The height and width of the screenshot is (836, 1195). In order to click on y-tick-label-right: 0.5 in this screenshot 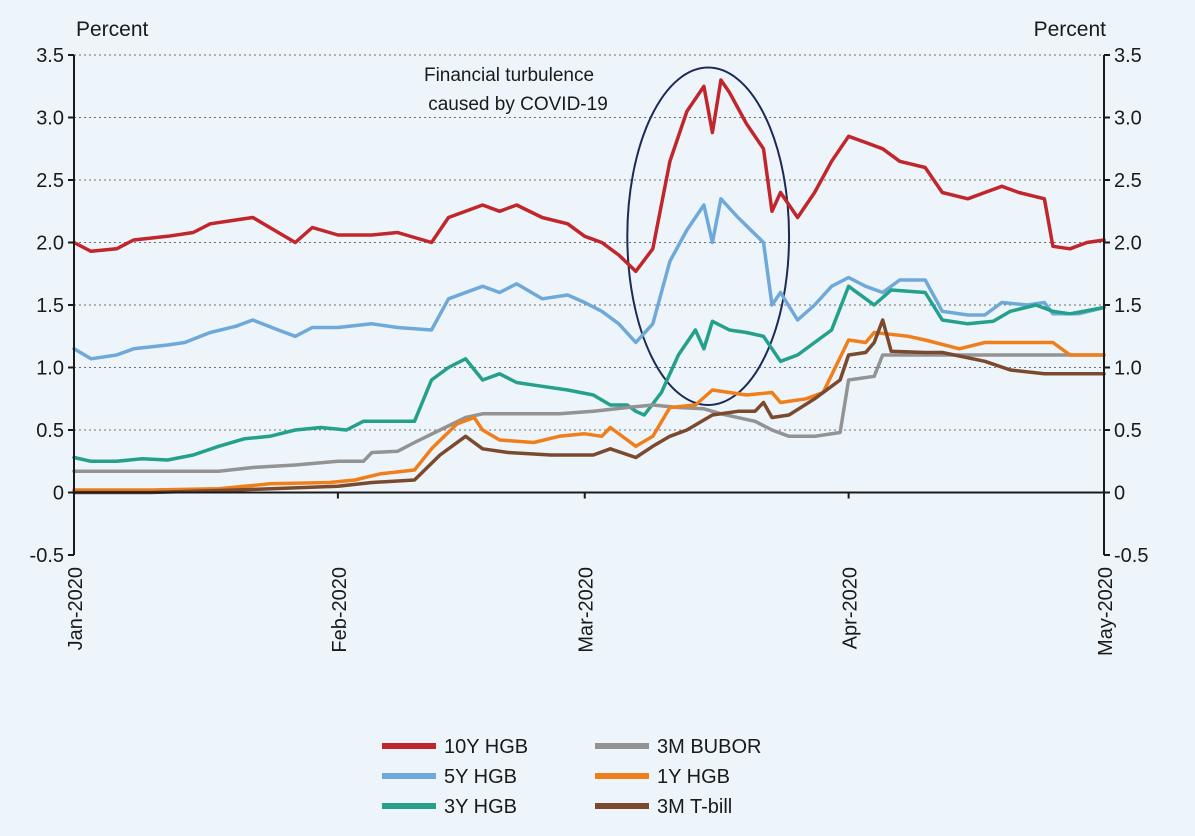, I will do `click(1128, 431)`.